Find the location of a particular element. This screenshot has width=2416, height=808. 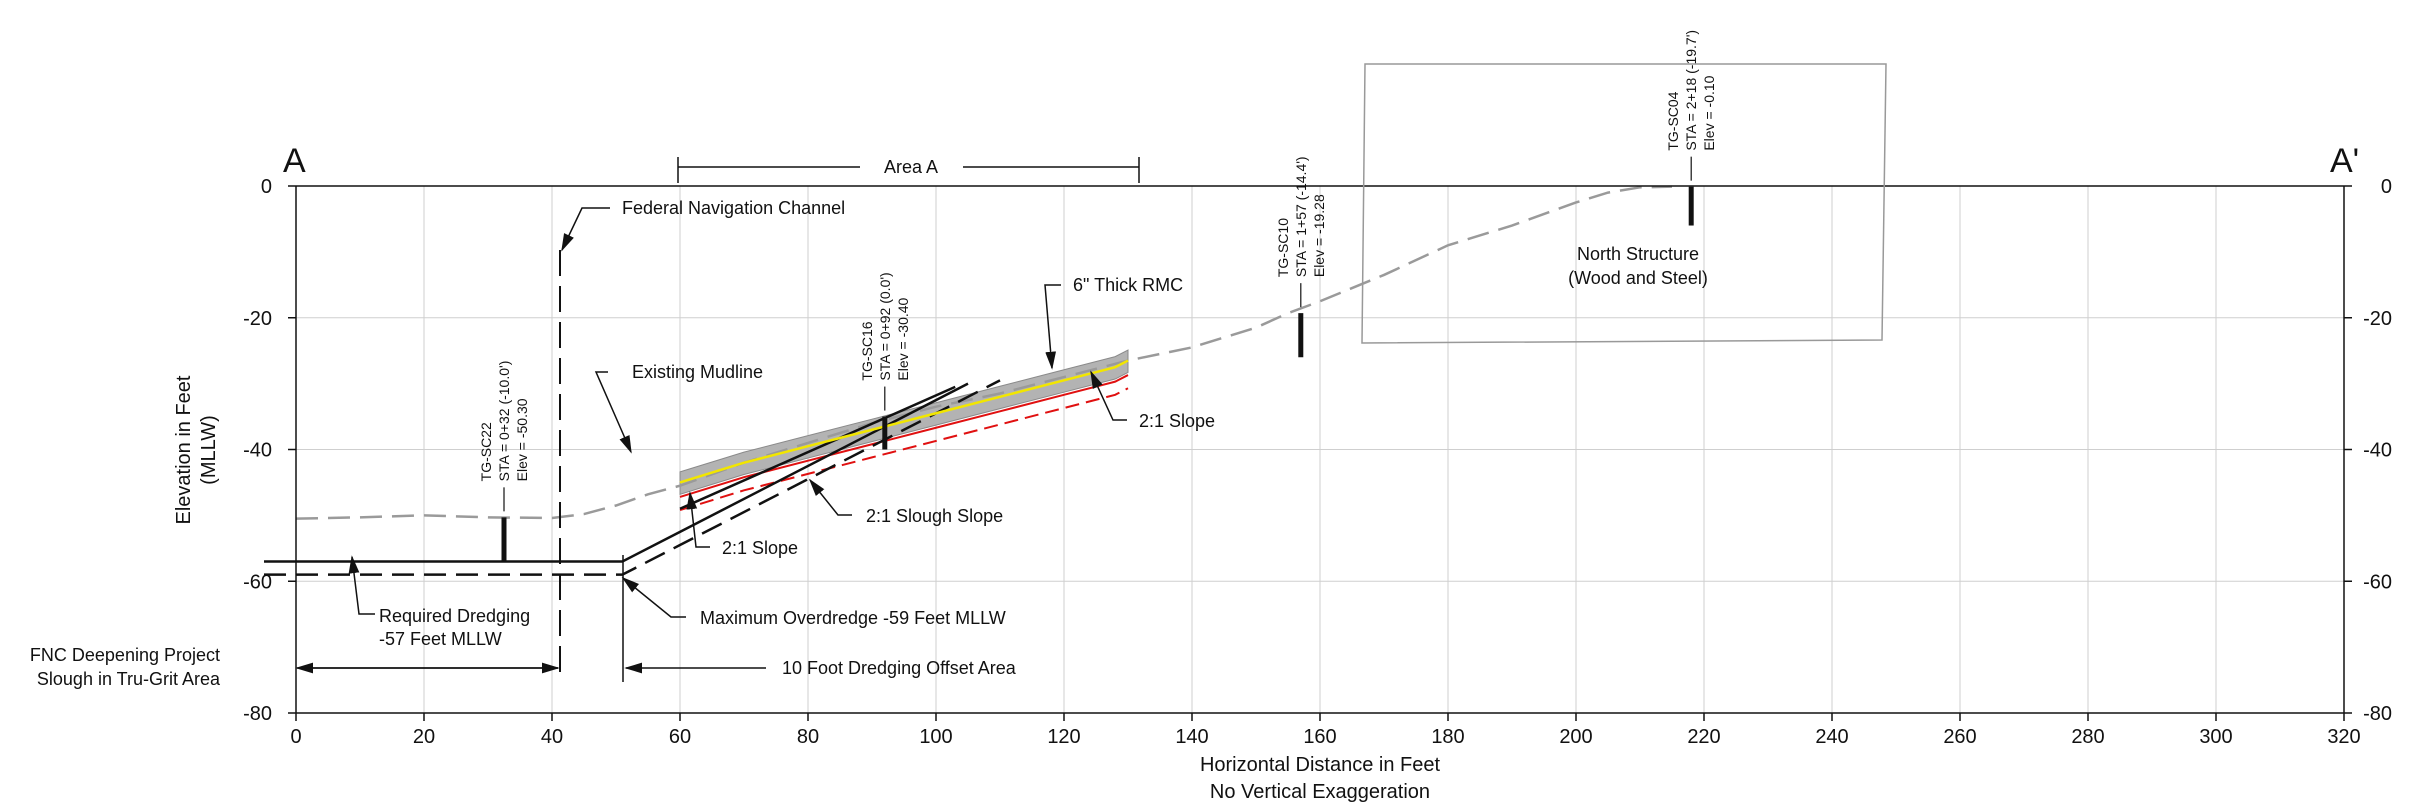

y-tick-label-right: -40 is located at coordinates (2377, 451).